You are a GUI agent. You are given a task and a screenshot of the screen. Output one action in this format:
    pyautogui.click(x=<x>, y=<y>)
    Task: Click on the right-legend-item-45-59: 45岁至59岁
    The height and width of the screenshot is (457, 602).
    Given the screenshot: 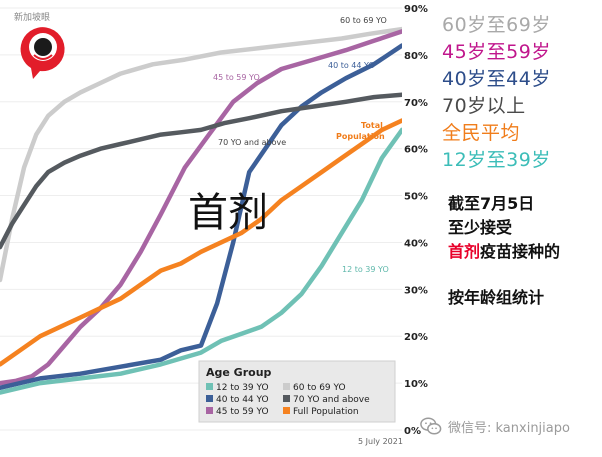 What is the action you would take?
    pyautogui.click(x=496, y=52)
    